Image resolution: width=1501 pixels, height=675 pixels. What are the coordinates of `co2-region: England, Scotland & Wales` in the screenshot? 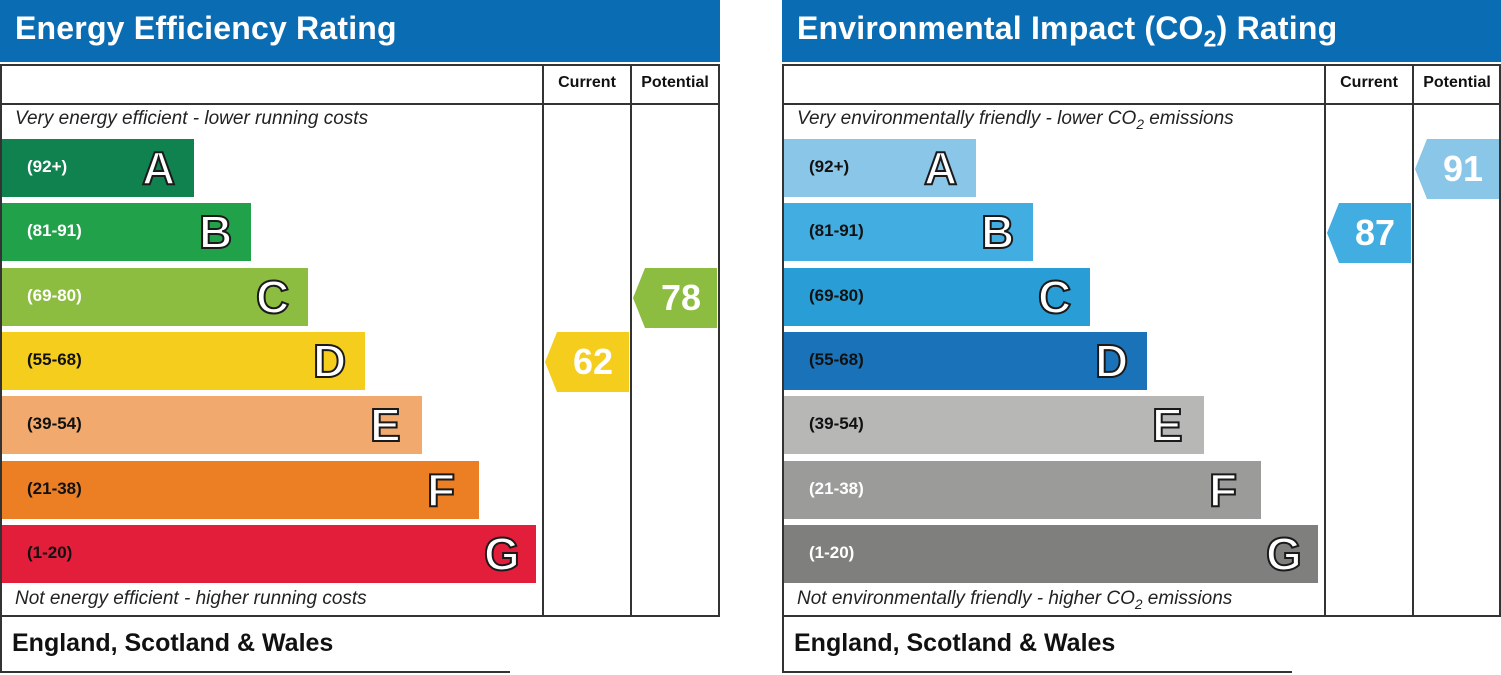 It's located at (955, 643).